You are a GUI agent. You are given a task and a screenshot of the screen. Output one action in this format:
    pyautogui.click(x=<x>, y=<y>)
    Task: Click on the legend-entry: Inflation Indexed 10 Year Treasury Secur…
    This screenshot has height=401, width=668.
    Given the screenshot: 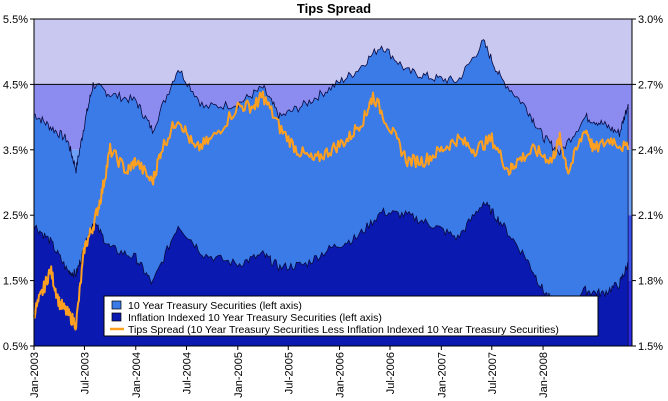 What is the action you would take?
    pyautogui.click(x=255, y=318)
    